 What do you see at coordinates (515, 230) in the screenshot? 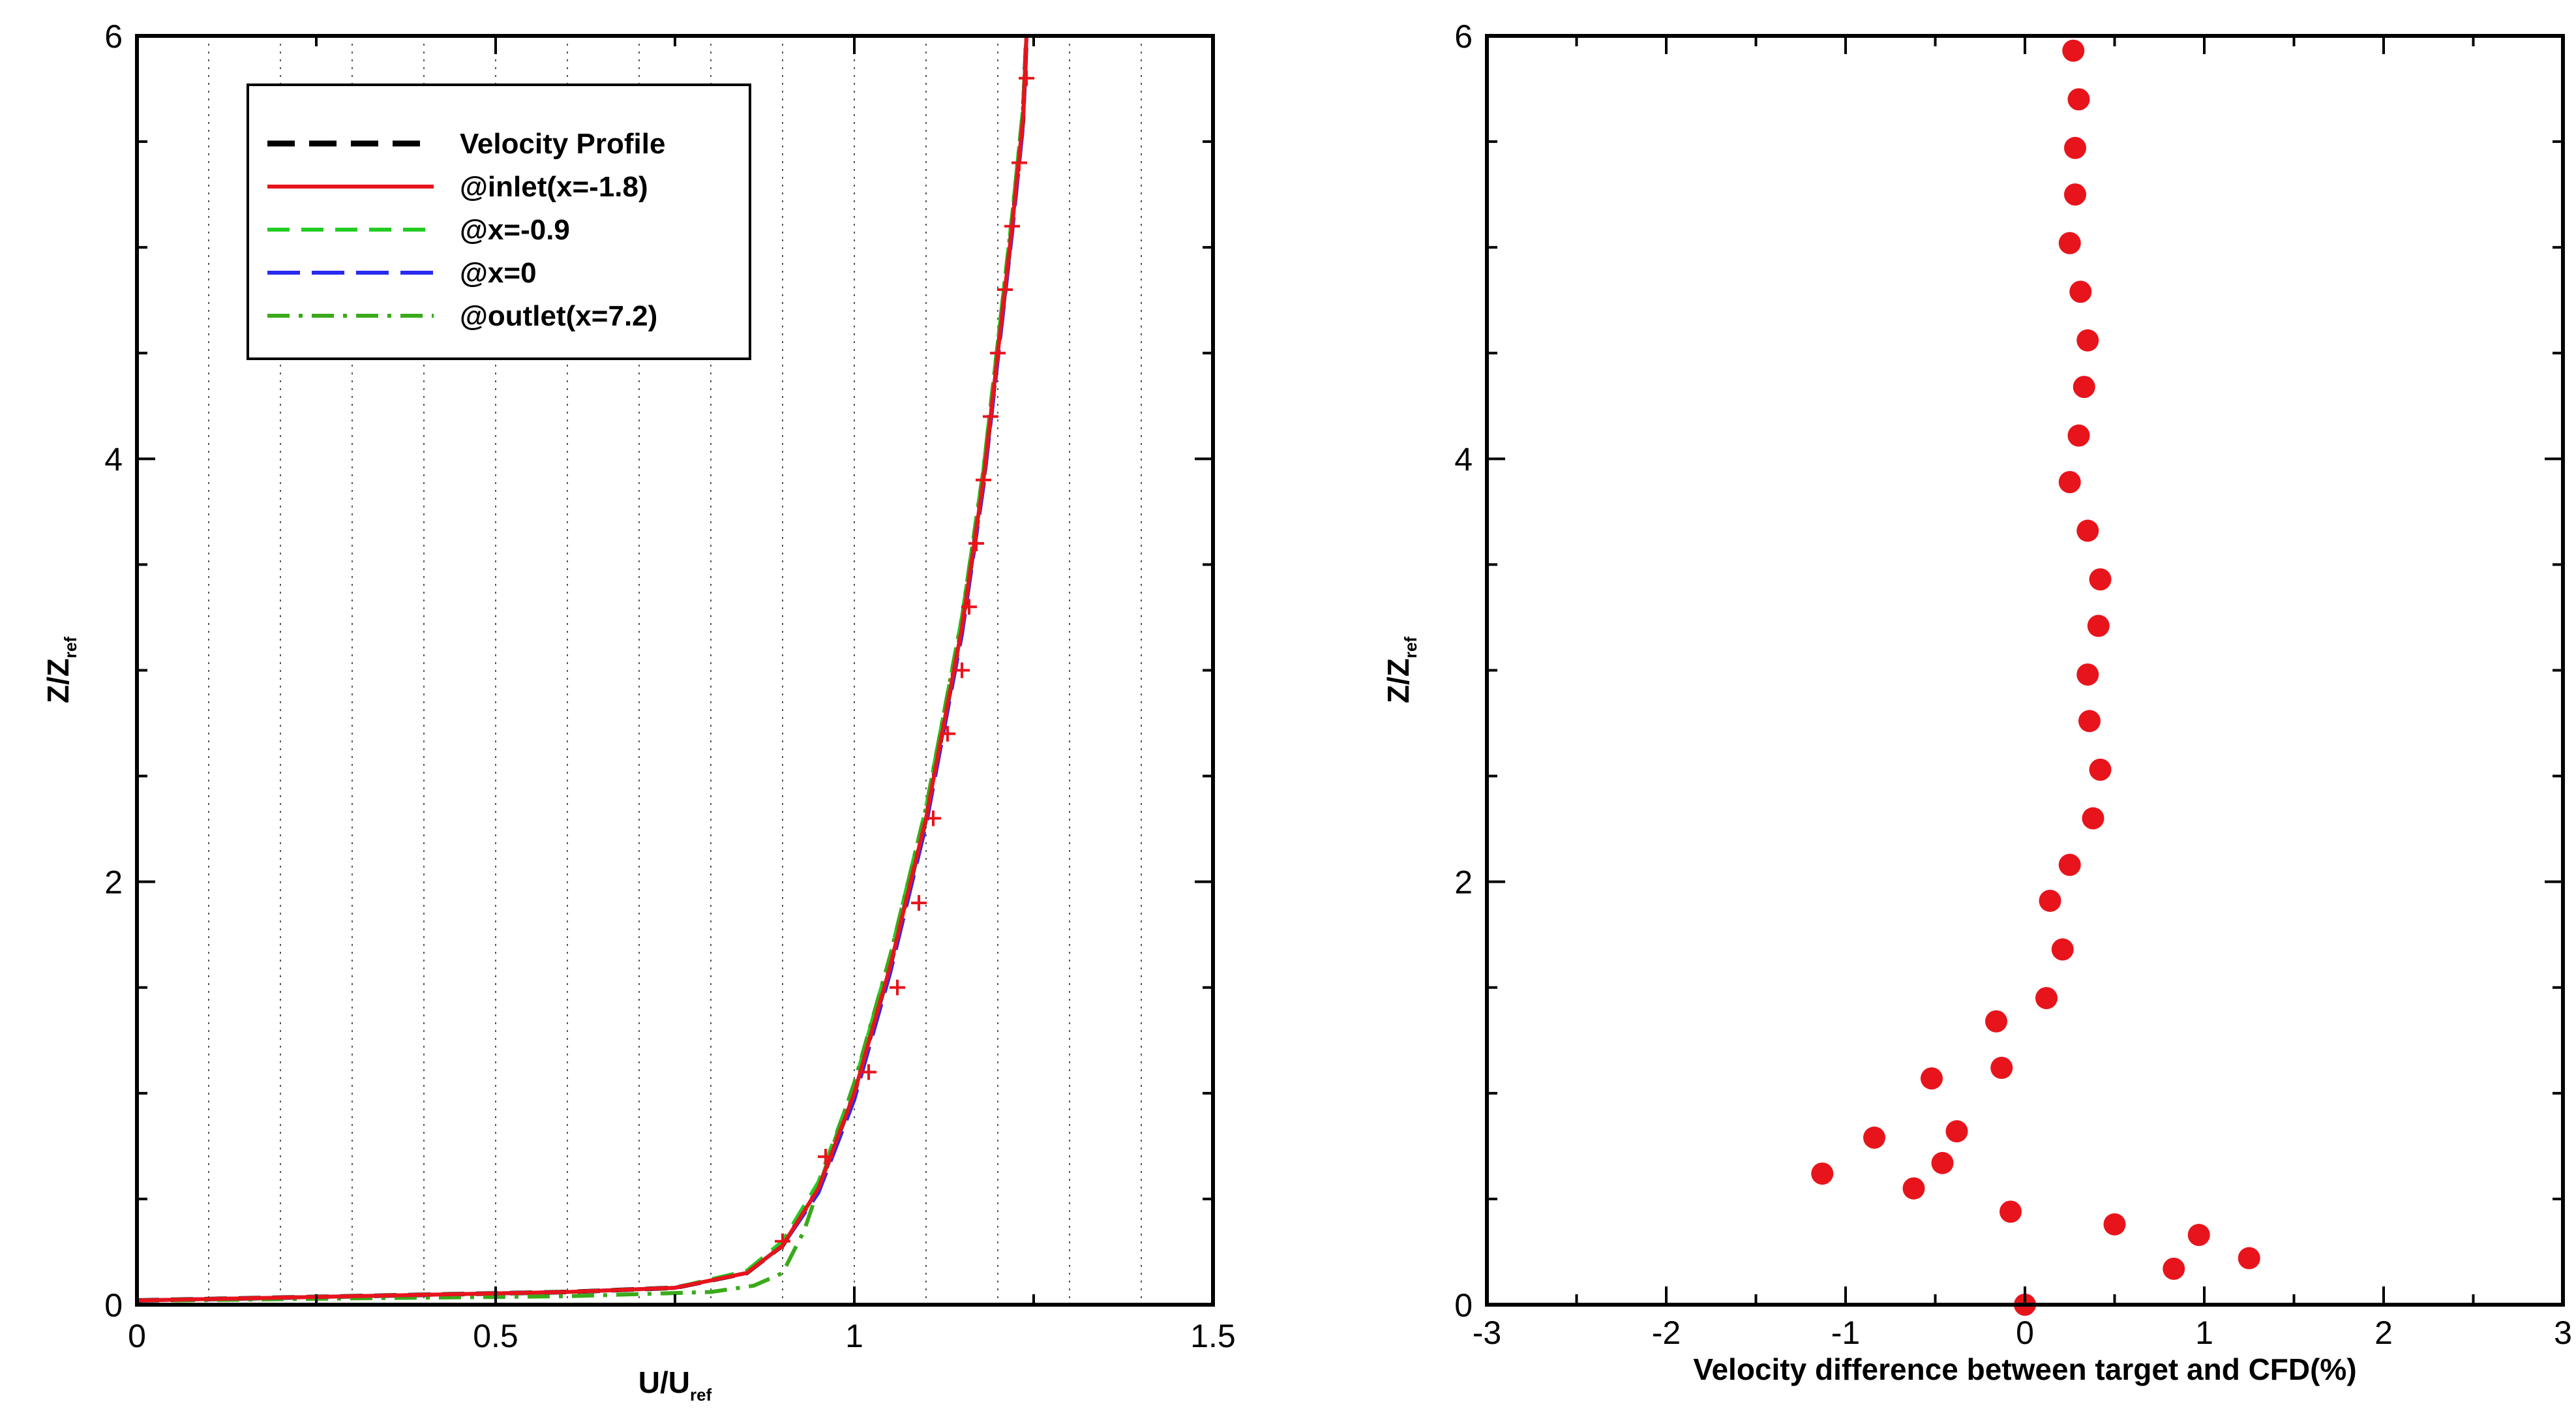
I see `legend-label: @x=-0.9` at bounding box center [515, 230].